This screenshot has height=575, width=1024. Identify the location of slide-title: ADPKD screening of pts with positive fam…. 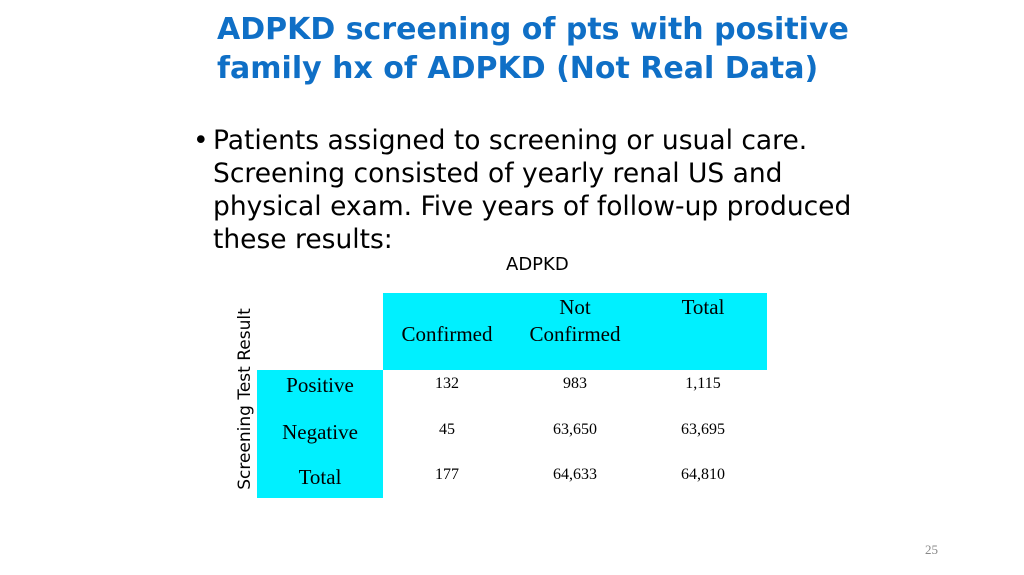
(533, 49).